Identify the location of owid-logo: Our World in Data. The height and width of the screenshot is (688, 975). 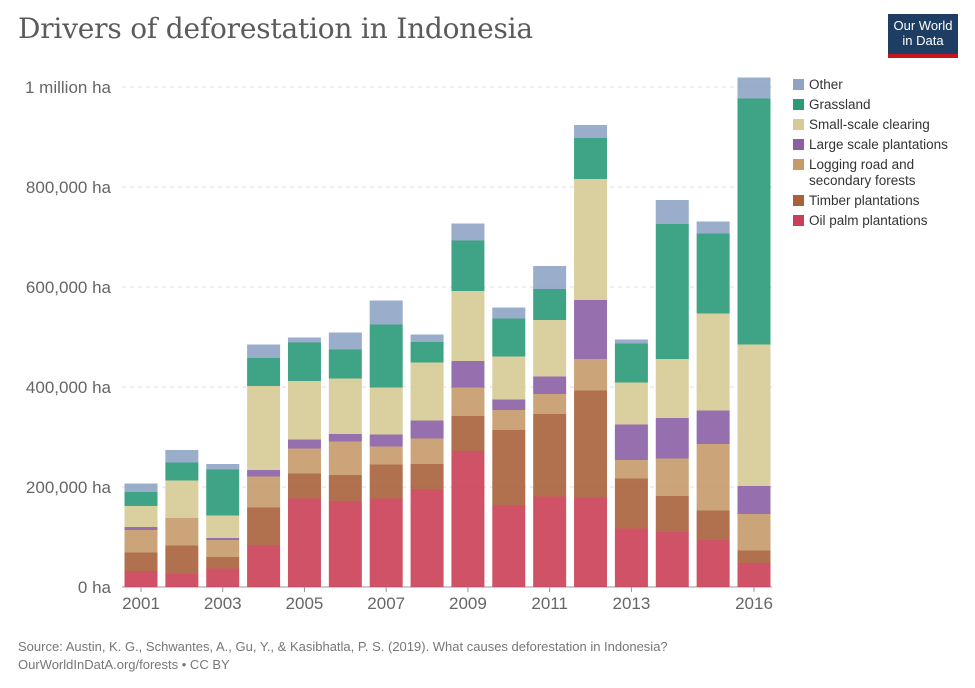
(923, 36).